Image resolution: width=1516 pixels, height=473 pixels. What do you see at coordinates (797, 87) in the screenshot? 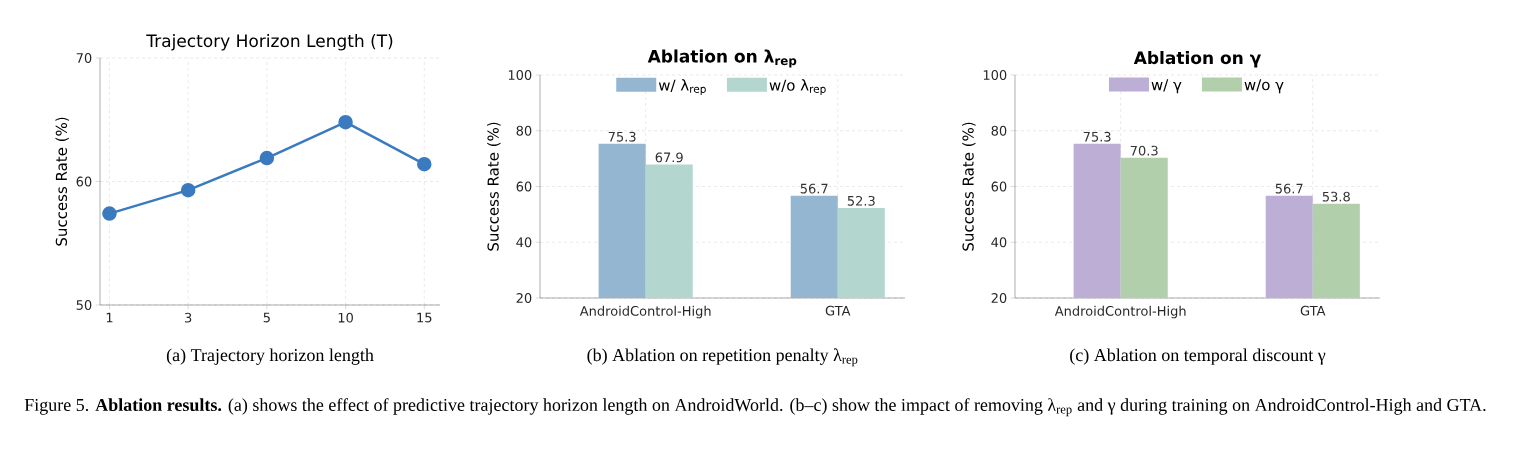
I see `legend-label: w/o λ$_{rep}$` at bounding box center [797, 87].